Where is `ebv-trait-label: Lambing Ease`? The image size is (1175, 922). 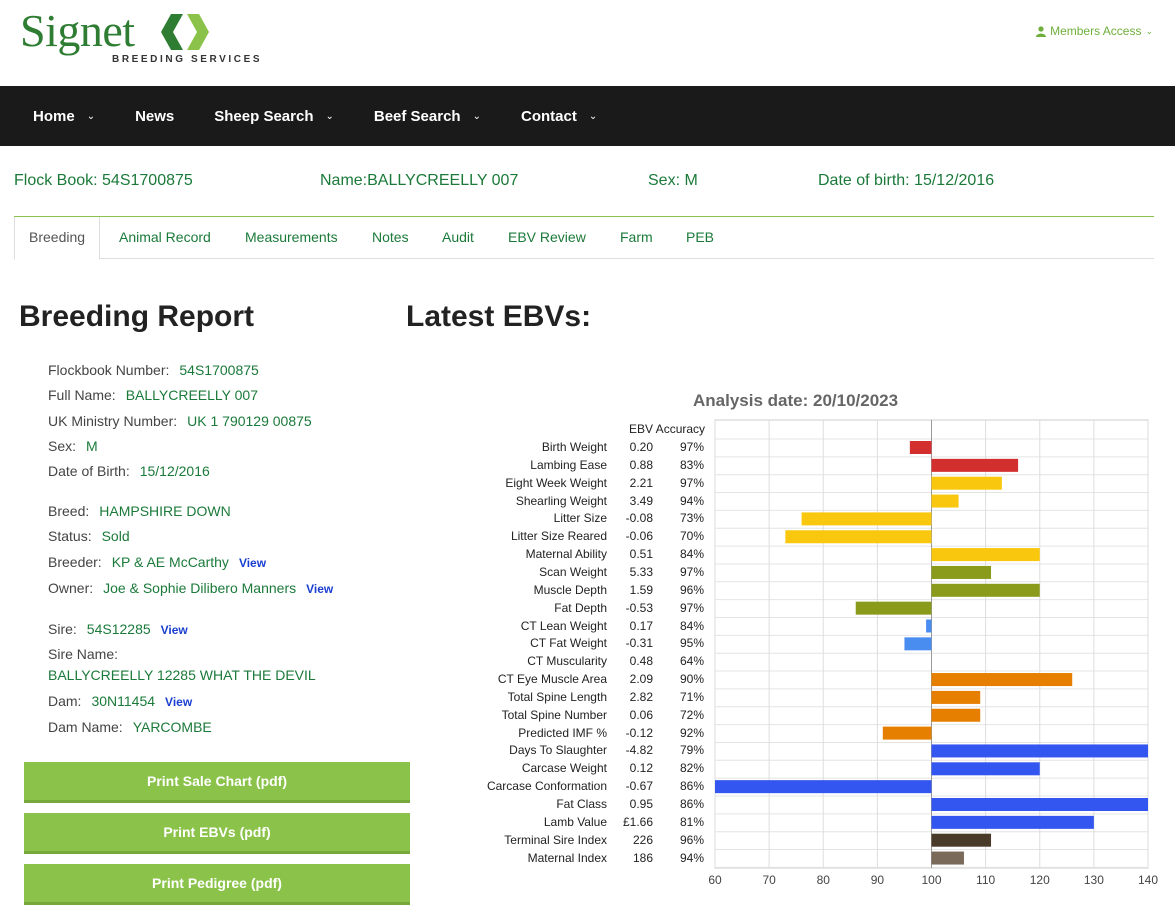 ebv-trait-label: Lambing Ease is located at coordinates (568, 464).